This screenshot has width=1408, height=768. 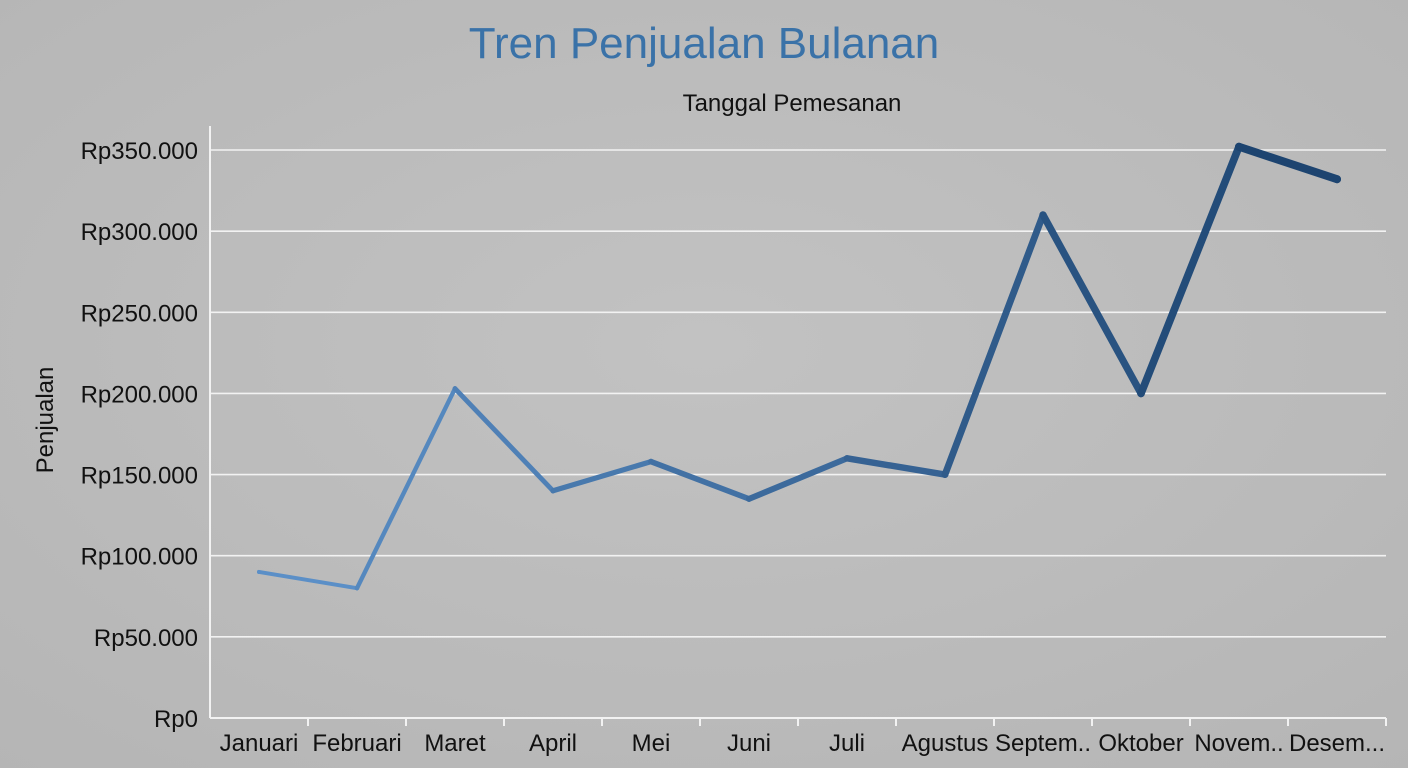 What do you see at coordinates (139, 394) in the screenshot?
I see `y-tick-label: Rp200.000` at bounding box center [139, 394].